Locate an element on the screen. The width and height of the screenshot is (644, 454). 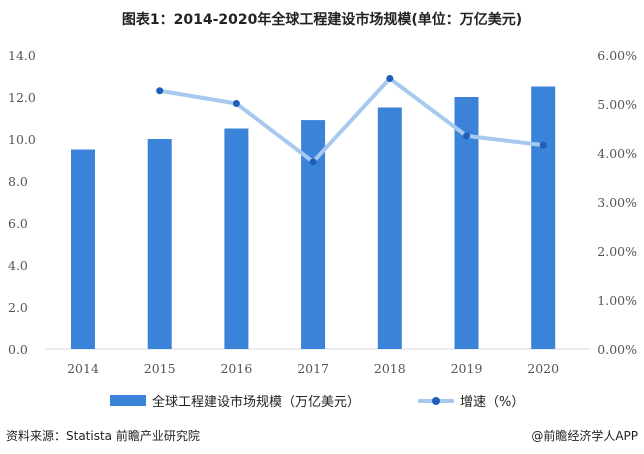
right-tick-label: 2.00% is located at coordinates (617, 251).